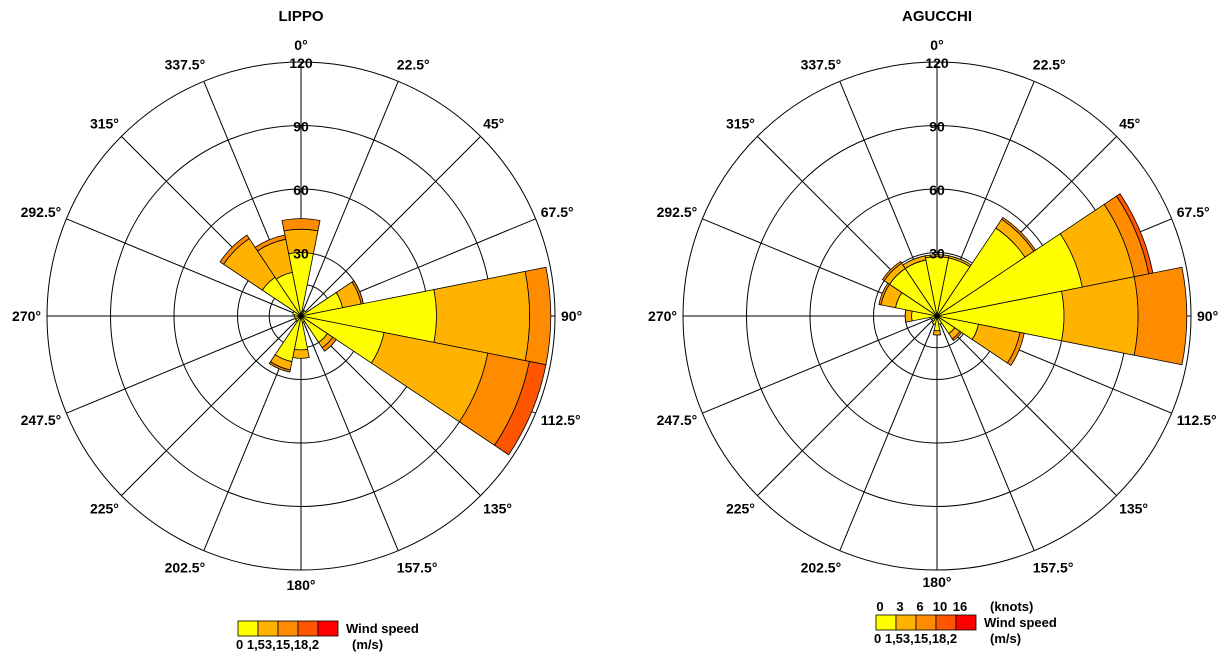 The image size is (1231, 657). What do you see at coordinates (899, 606) in the screenshot?
I see `legend-knots-label: 3` at bounding box center [899, 606].